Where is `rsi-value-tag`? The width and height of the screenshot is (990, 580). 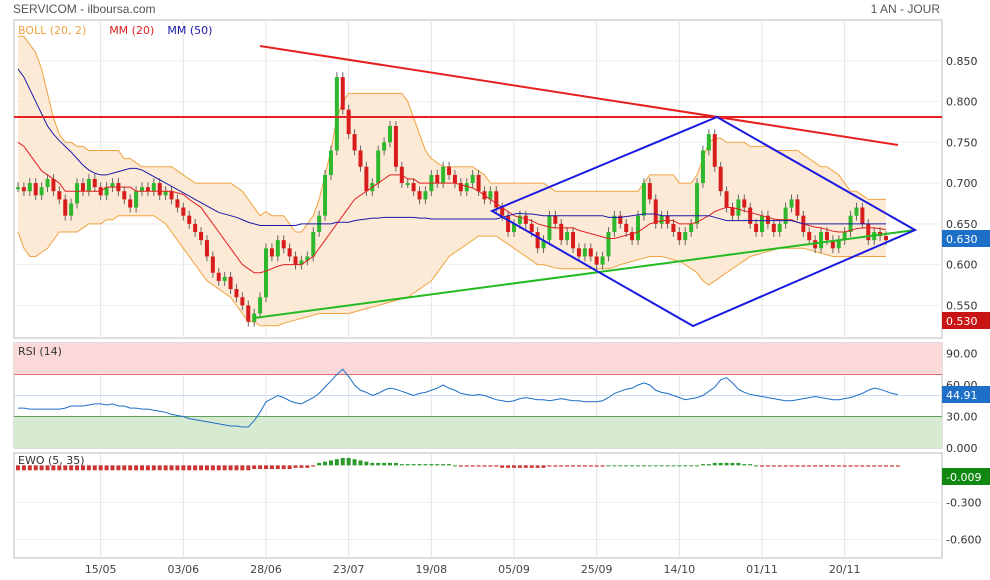 rsi-value-tag is located at coordinates (966, 394).